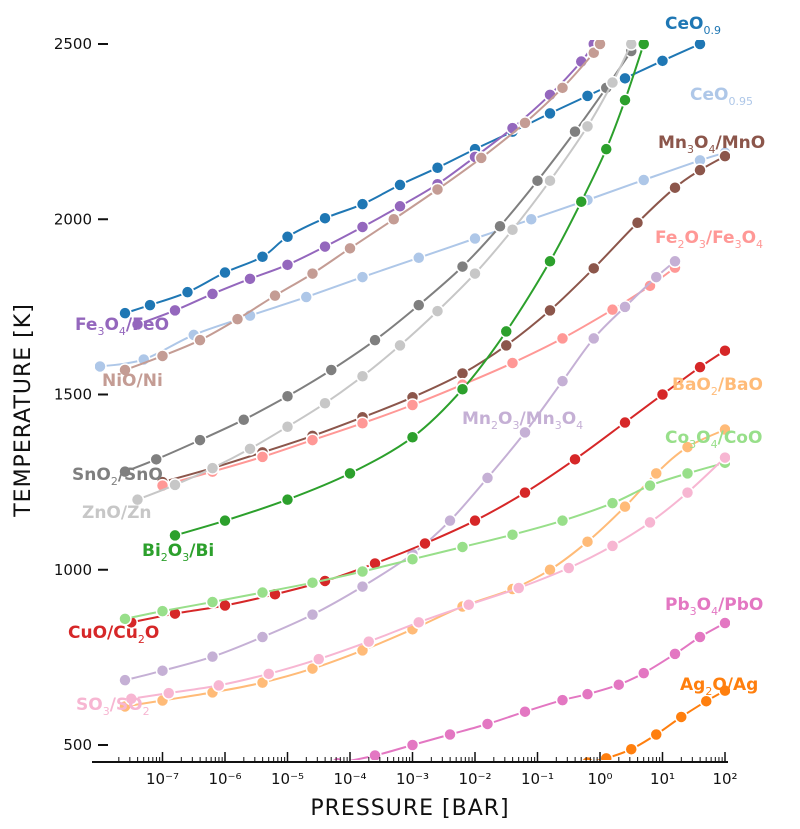  What do you see at coordinates (476, 419) in the screenshot?
I see `label-text: Mn` at bounding box center [476, 419].